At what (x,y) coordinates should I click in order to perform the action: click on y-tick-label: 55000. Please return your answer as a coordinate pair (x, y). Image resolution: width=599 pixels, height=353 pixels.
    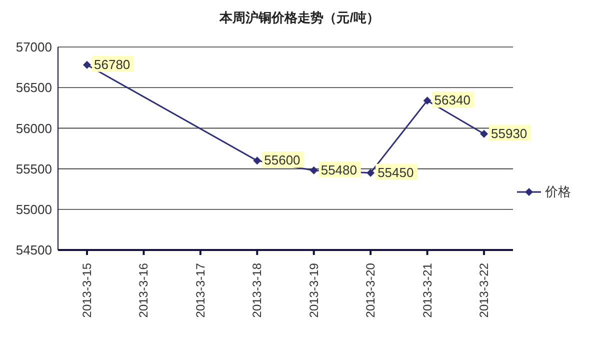
    Looking at the image, I should click on (34, 210).